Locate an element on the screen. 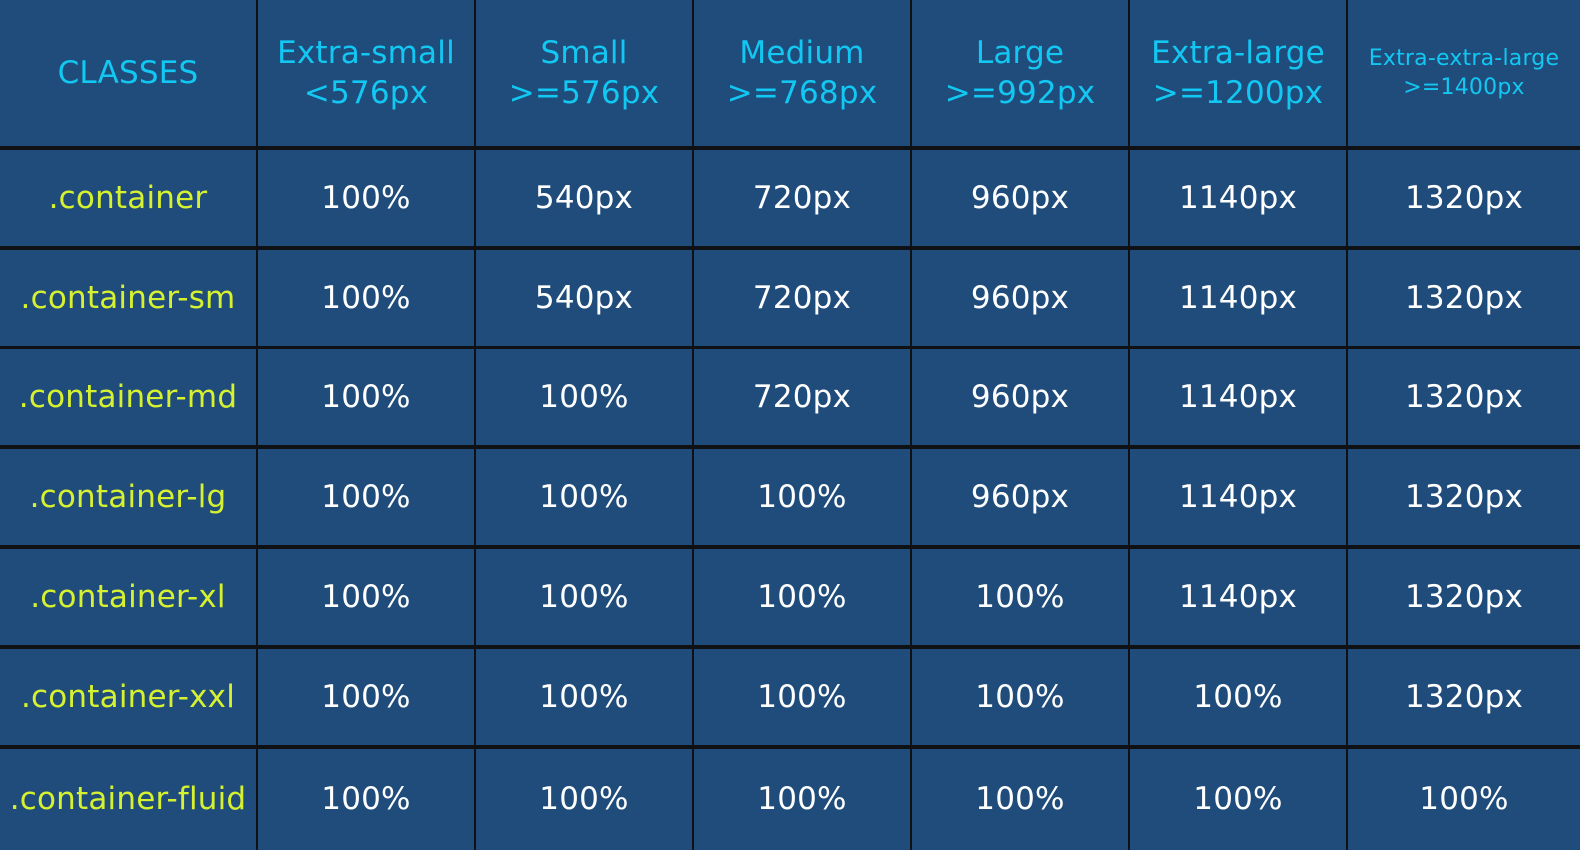 The height and width of the screenshot is (850, 1580). class-name-cell: .container-md is located at coordinates (128, 397).